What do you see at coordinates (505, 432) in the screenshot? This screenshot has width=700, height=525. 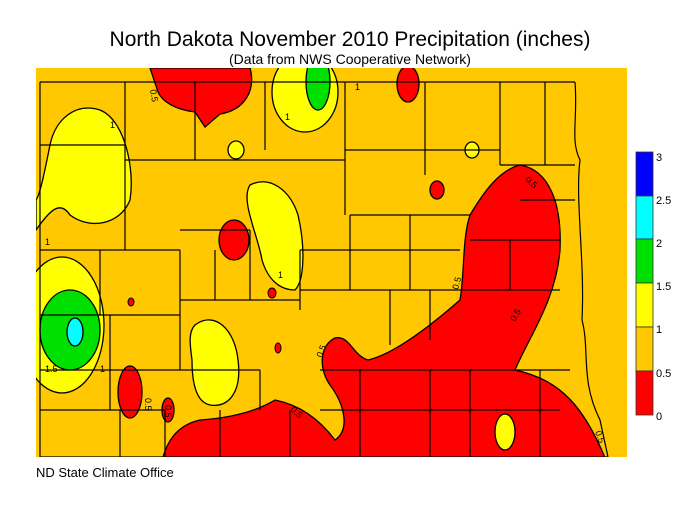 I see `region-0.5-1-southeast` at bounding box center [505, 432].